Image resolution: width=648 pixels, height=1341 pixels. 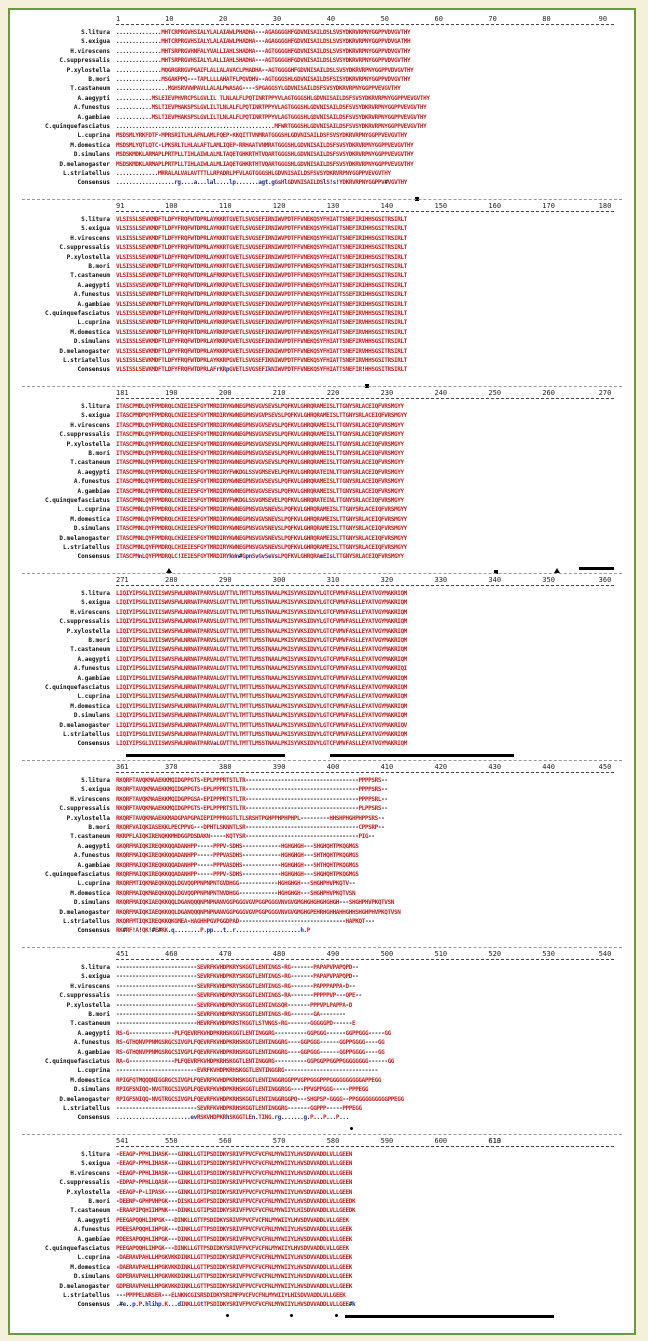 What do you see at coordinates (225, 206) in the screenshot?
I see `position-tick: 110` at bounding box center [225, 206].